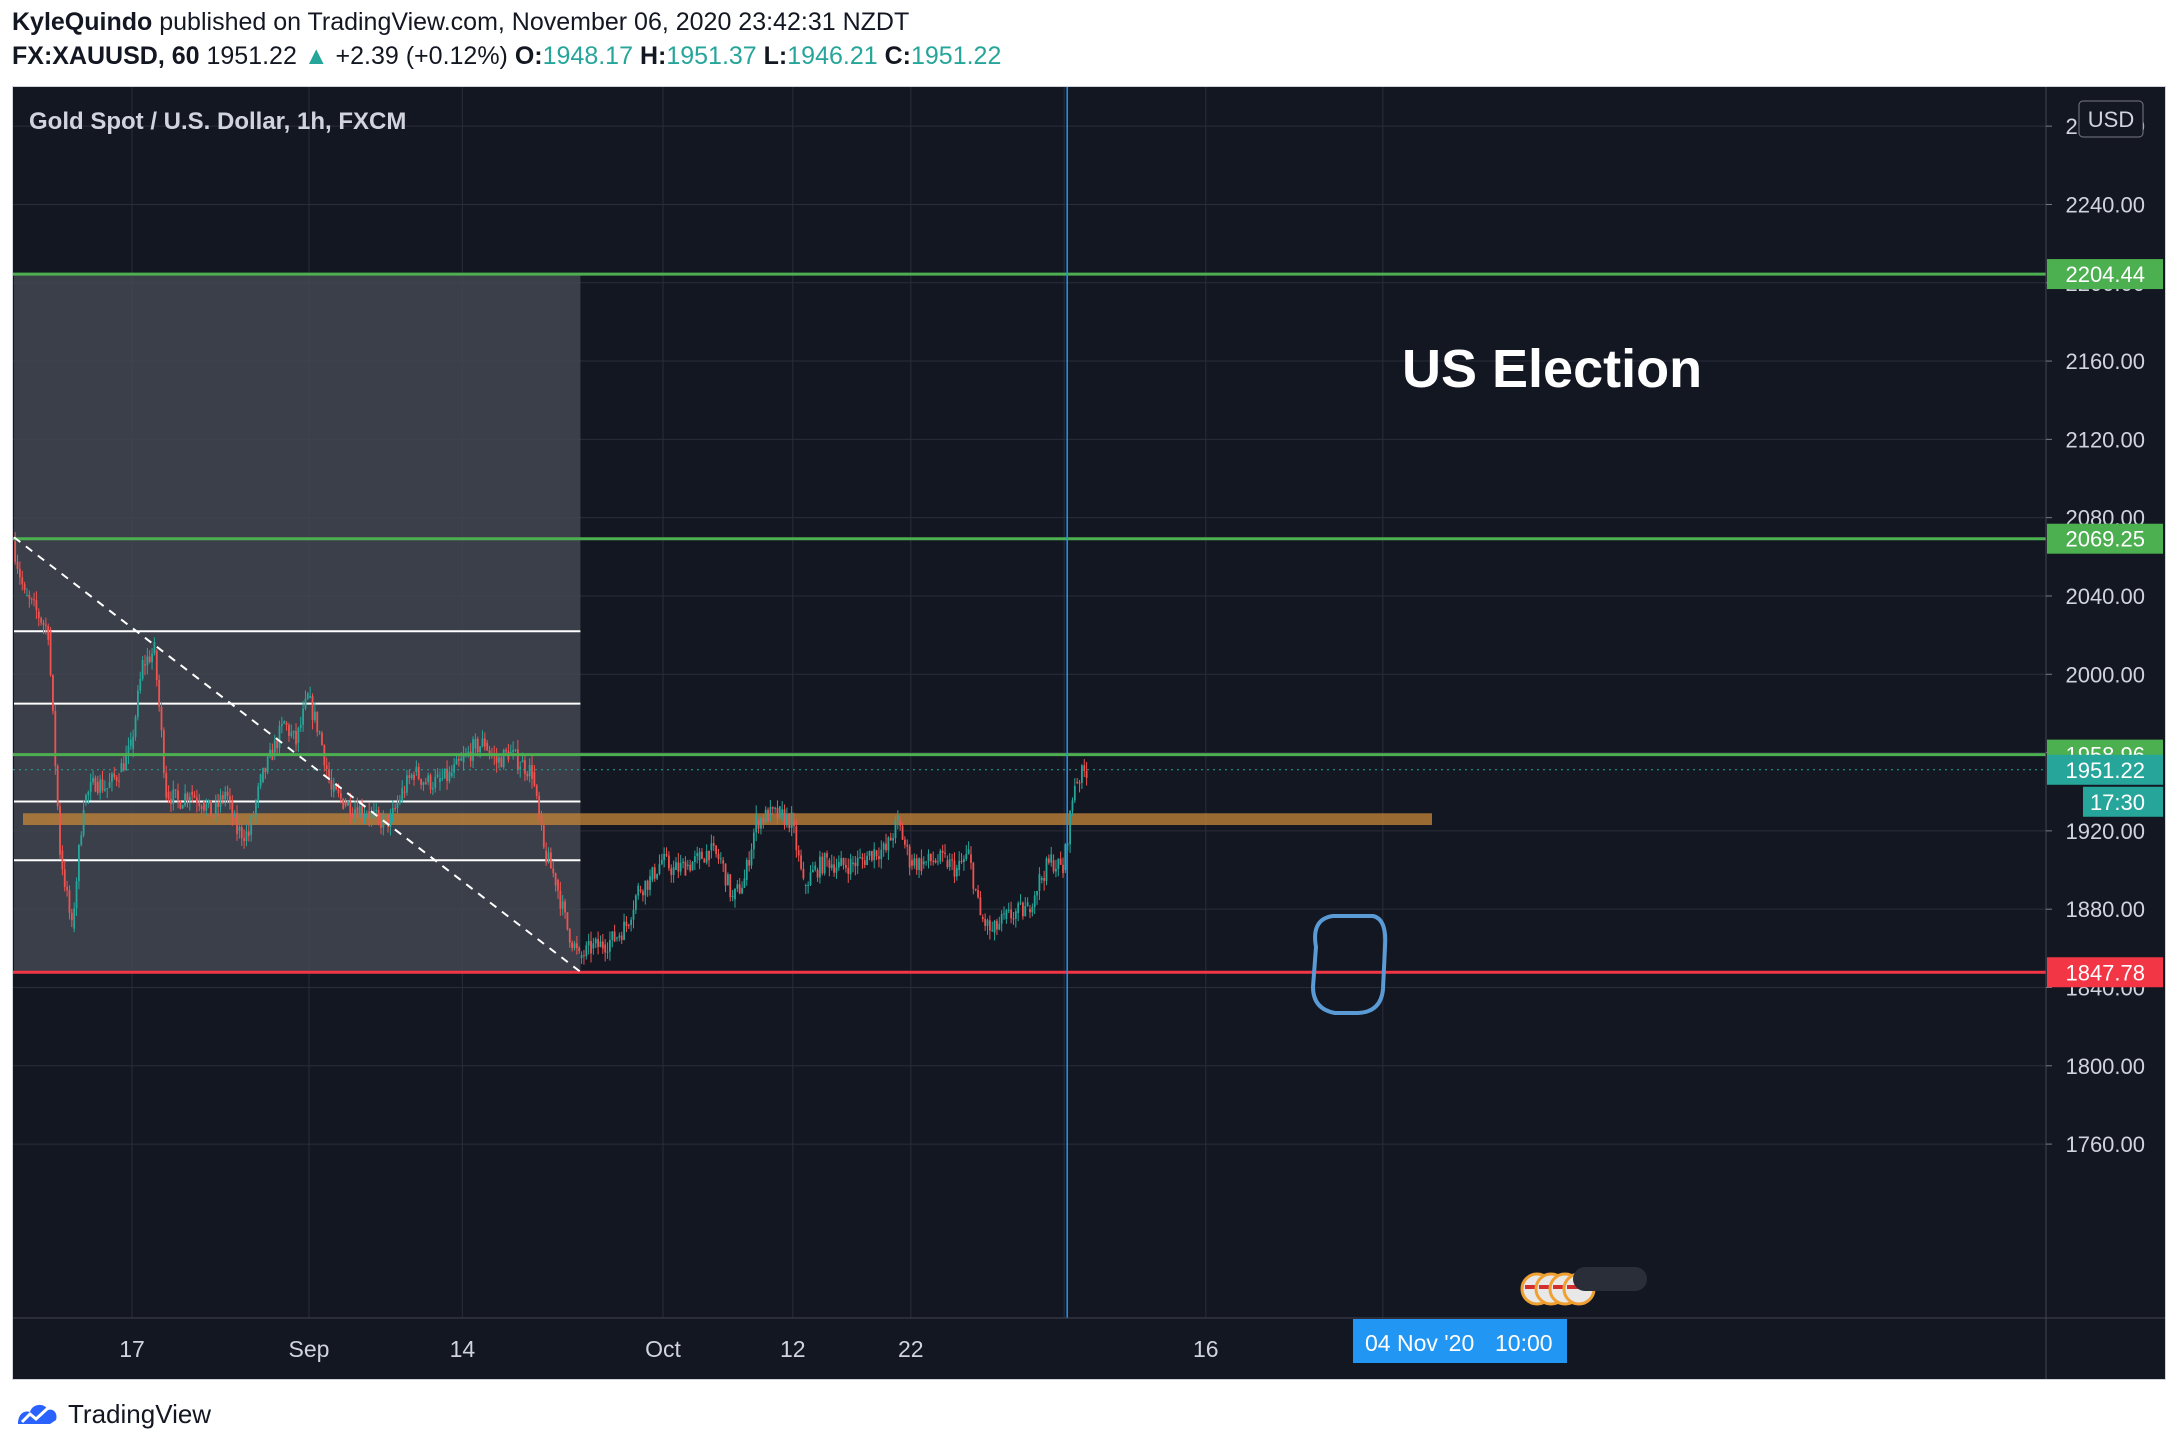  What do you see at coordinates (653, 56) in the screenshot?
I see `high-label: H:` at bounding box center [653, 56].